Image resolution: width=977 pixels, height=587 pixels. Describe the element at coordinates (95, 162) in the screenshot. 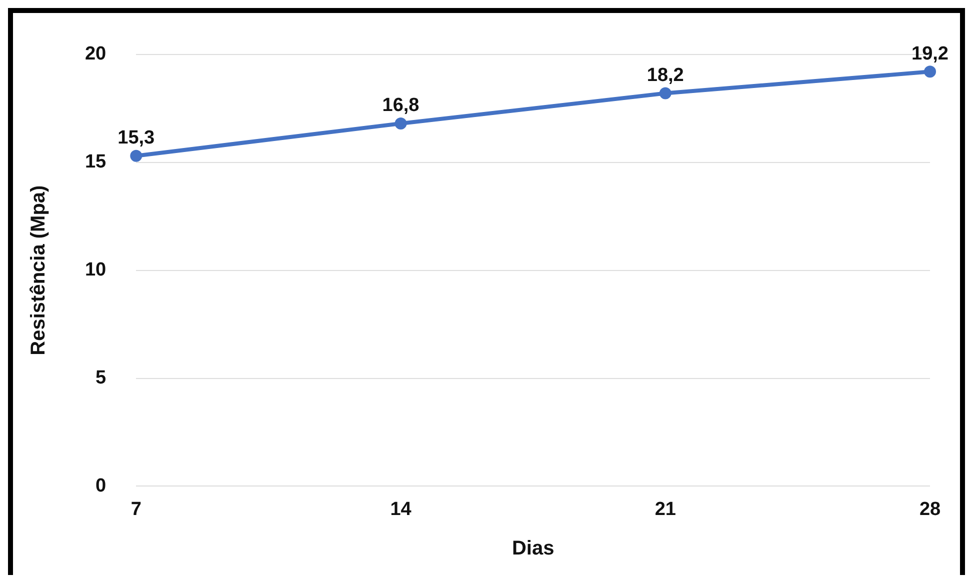

I see `y-tick-label: 15` at that location.